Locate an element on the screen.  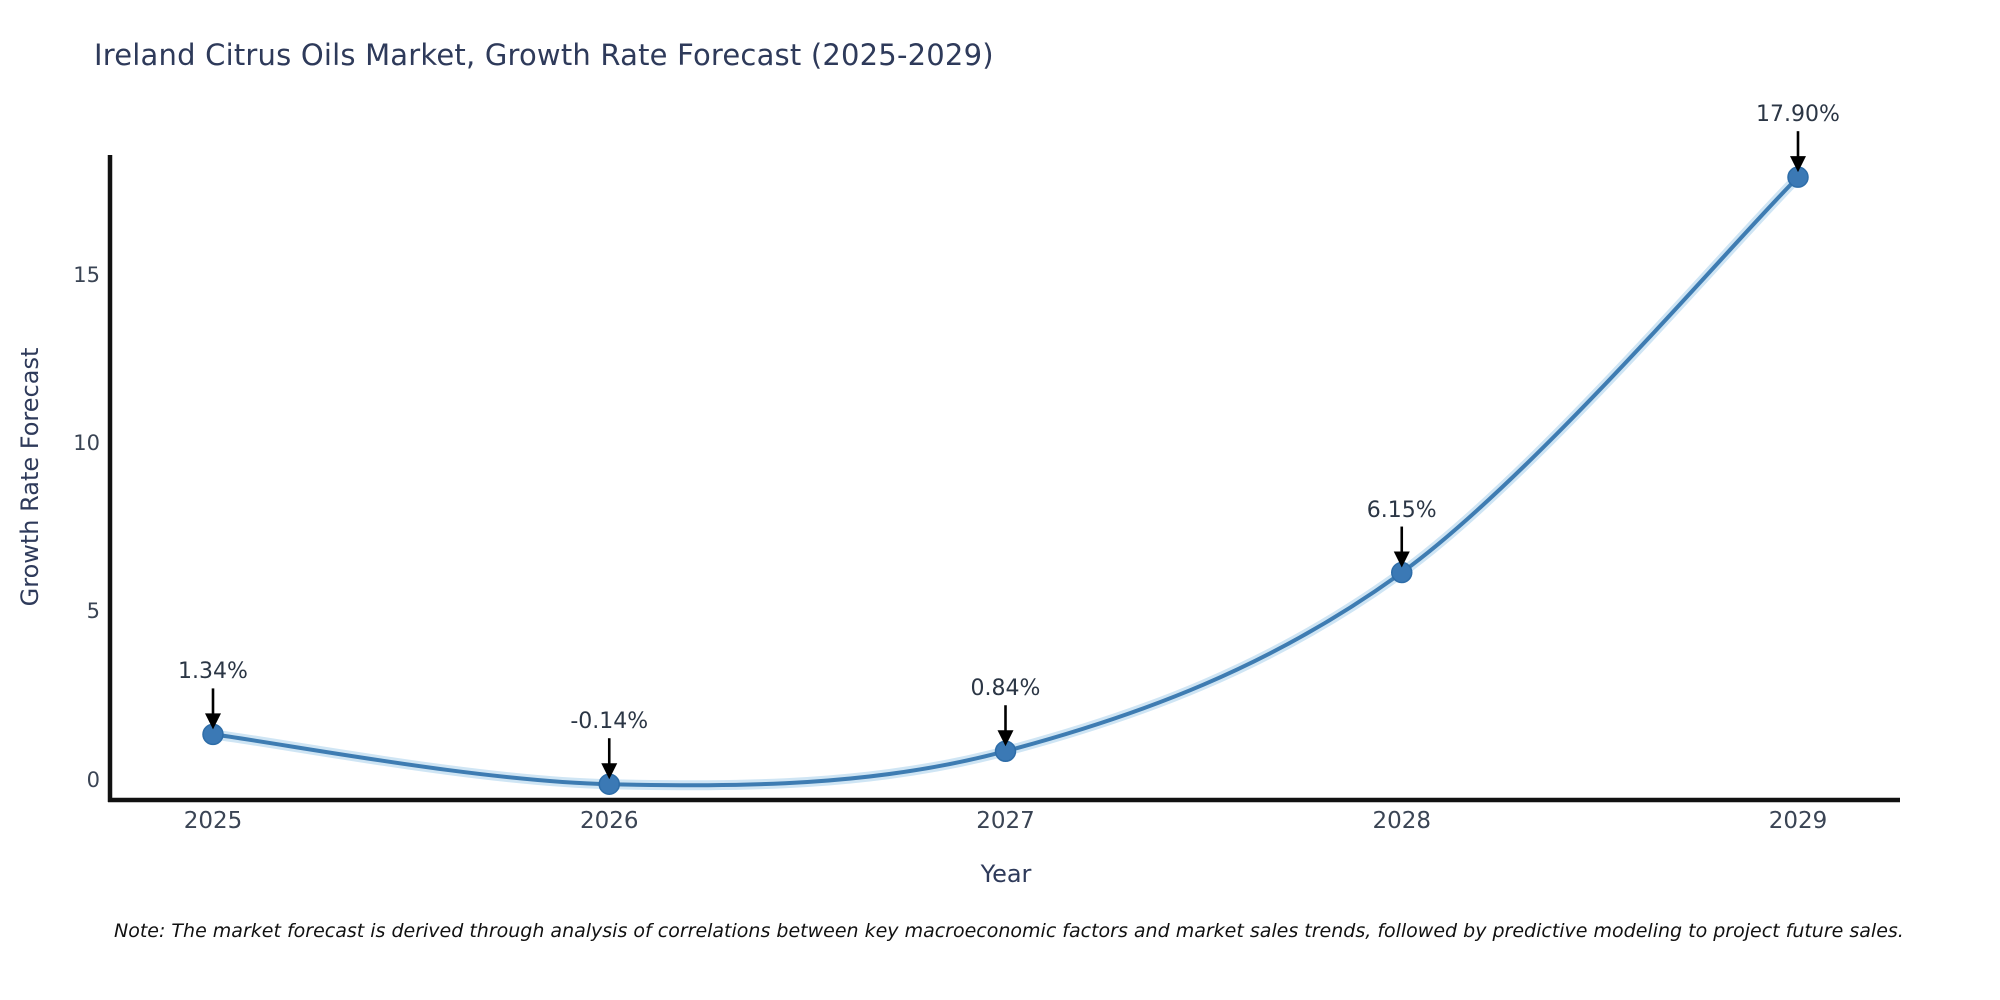
y-tick-label: 5 is located at coordinates (93, 611).